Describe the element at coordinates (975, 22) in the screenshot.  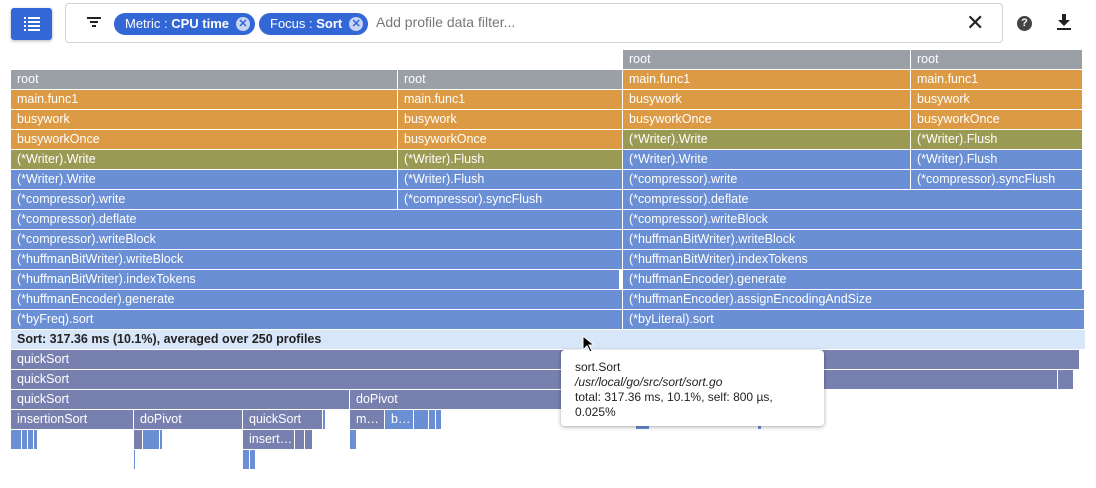
I see `clear-filter-button: ✕` at that location.